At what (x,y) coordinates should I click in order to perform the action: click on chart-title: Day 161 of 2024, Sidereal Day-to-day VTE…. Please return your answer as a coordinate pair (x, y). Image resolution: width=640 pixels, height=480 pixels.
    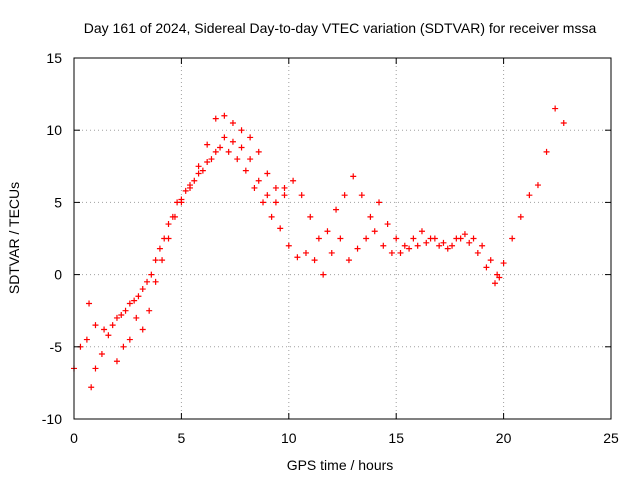
    Looking at the image, I should click on (340, 28).